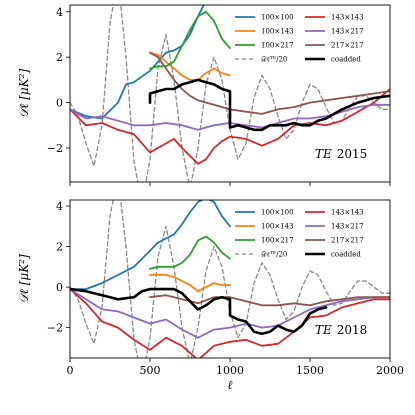  Describe the element at coordinates (310, 370) in the screenshot. I see `x-tick-label: 1500` at that location.